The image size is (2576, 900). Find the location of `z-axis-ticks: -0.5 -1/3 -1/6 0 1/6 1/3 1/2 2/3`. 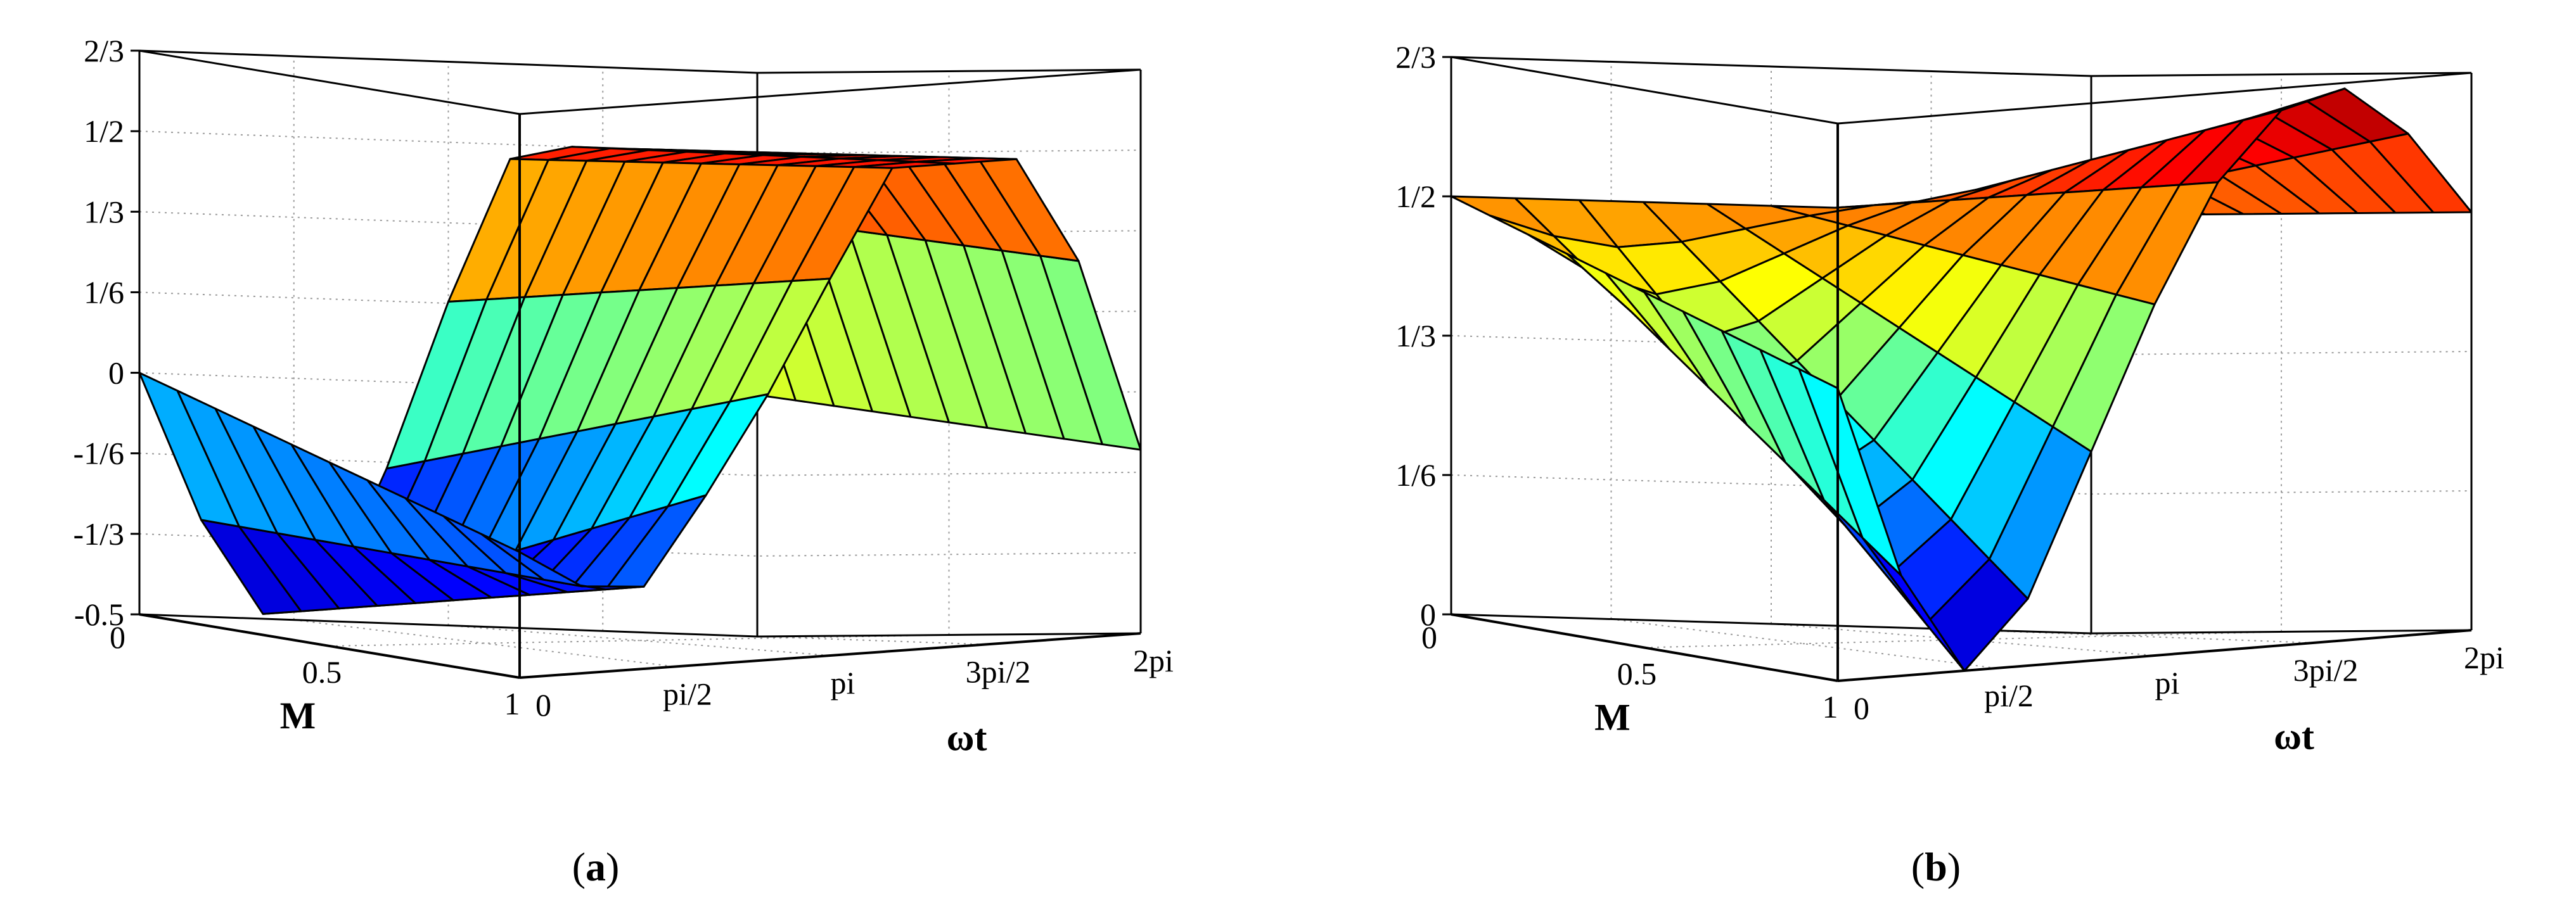

z-axis-ticks: -0.5 -1/3 -1/6 0 1/6 1/3 1/2 2/3 is located at coordinates (106, 332).